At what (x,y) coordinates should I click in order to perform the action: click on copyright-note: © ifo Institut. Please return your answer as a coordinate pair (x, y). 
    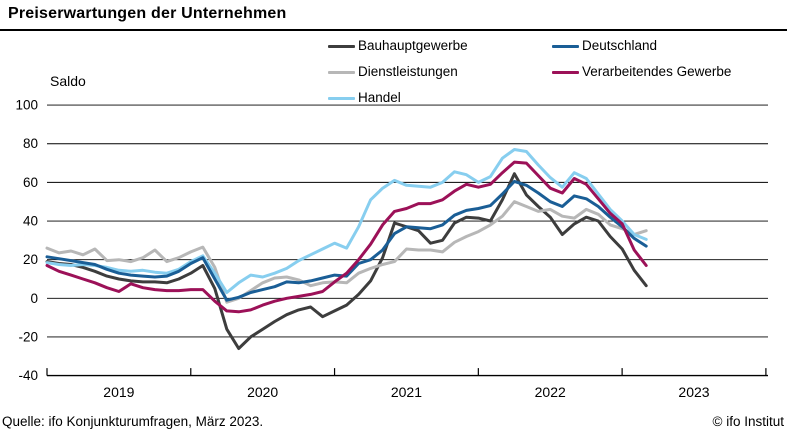
    Looking at the image, I should click on (748, 421).